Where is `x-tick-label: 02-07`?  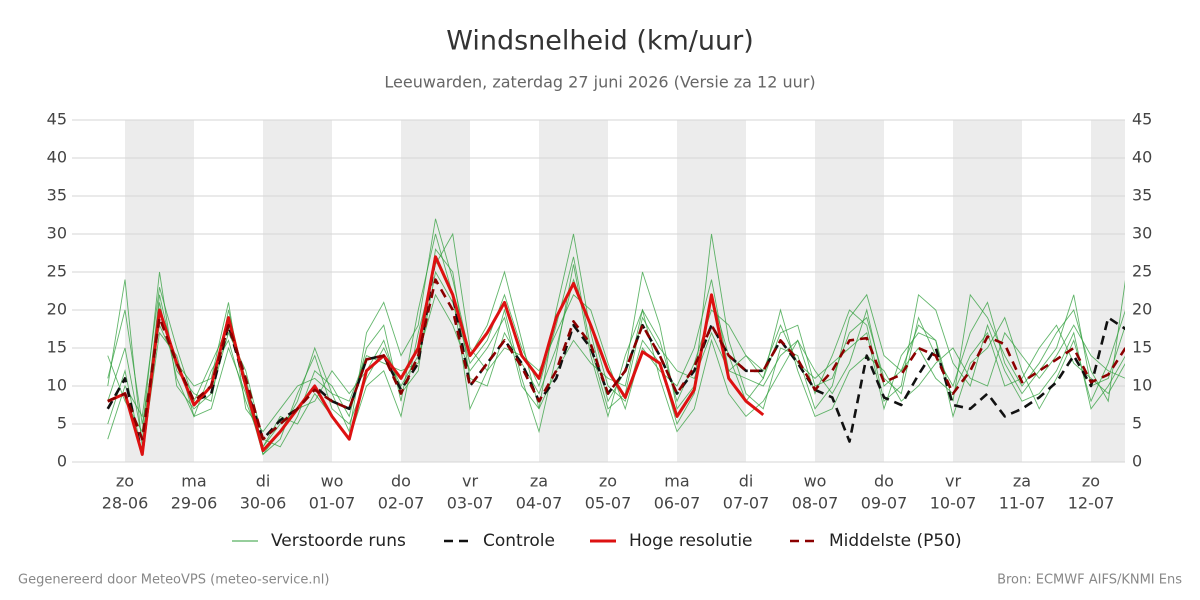
x-tick-label: 02-07 is located at coordinates (401, 503).